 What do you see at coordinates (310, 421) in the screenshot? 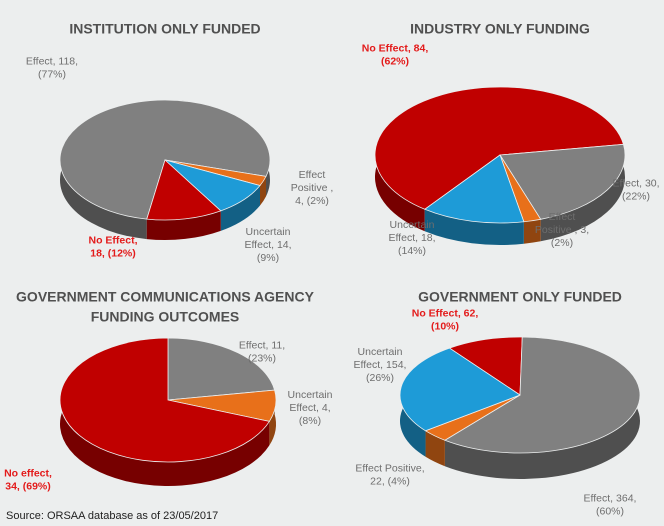
I see `value-label: (8%)` at bounding box center [310, 421].